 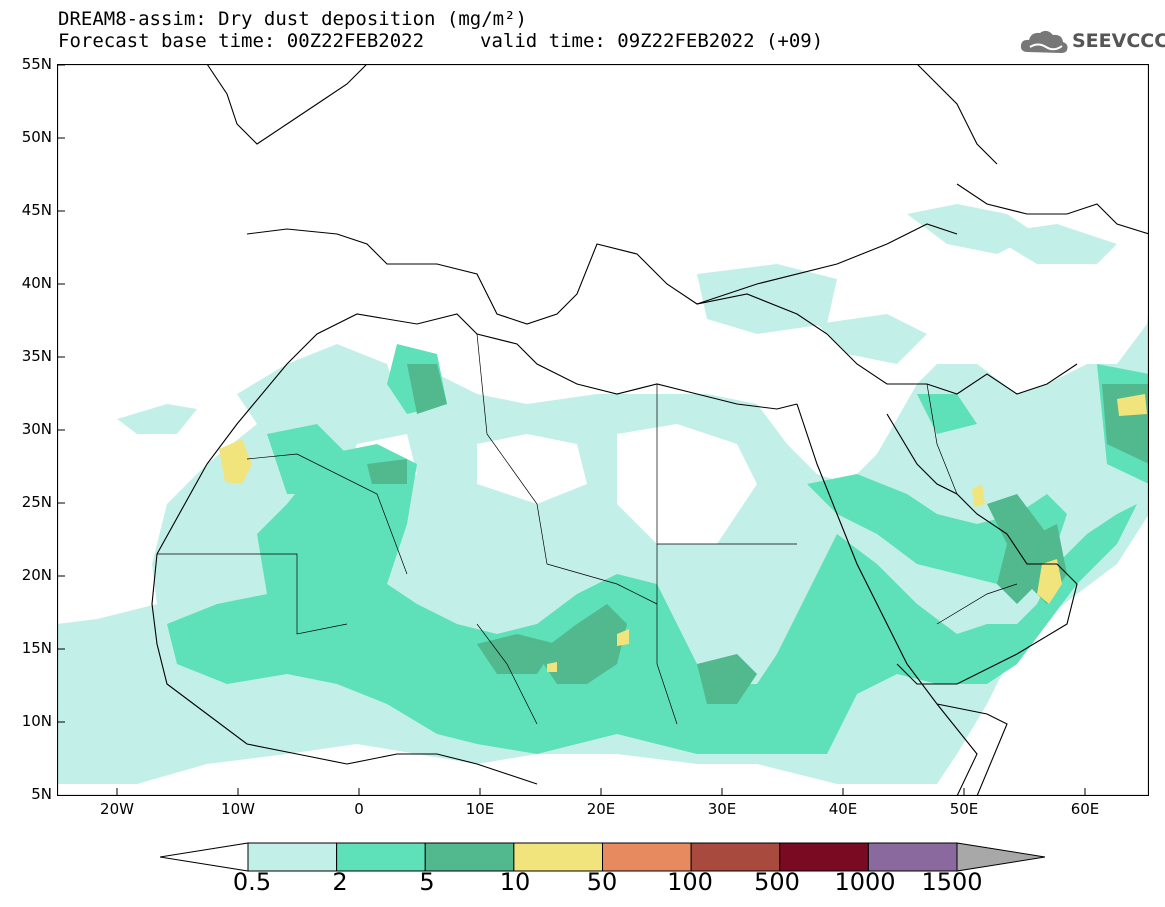 I want to click on lon-label: 30E, so click(x=722, y=809).